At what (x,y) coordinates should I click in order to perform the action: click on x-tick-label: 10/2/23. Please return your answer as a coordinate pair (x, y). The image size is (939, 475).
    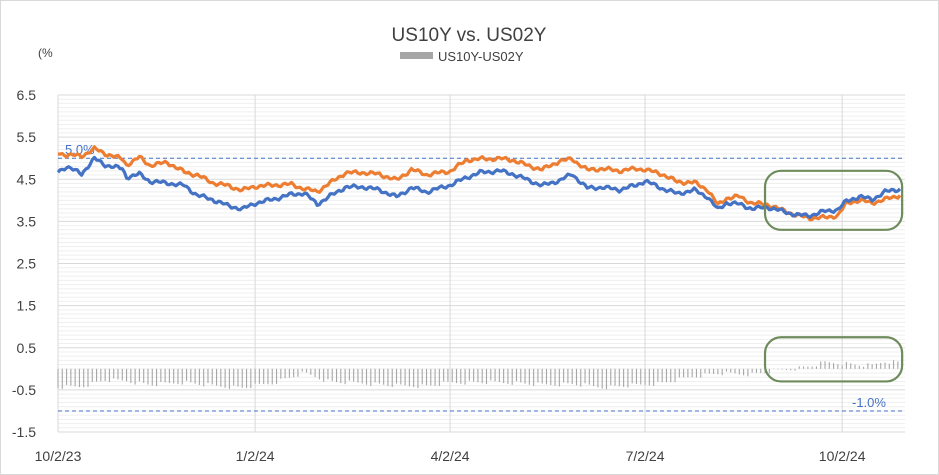
    Looking at the image, I should click on (58, 456).